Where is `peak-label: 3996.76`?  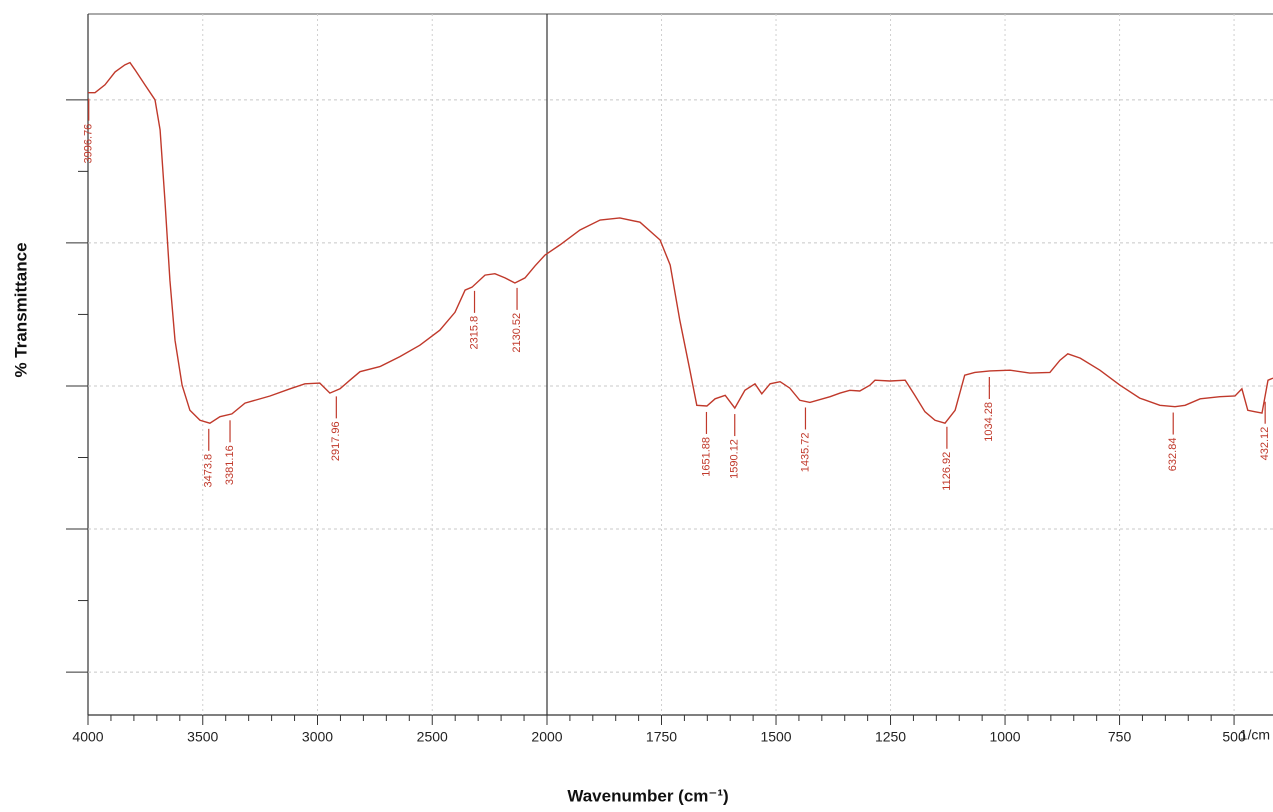
peak-label: 3996.76 is located at coordinates (89, 144).